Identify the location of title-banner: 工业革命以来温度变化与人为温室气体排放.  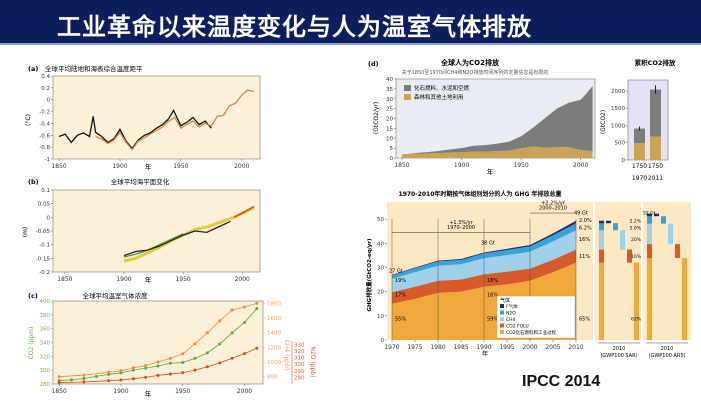
(350, 22).